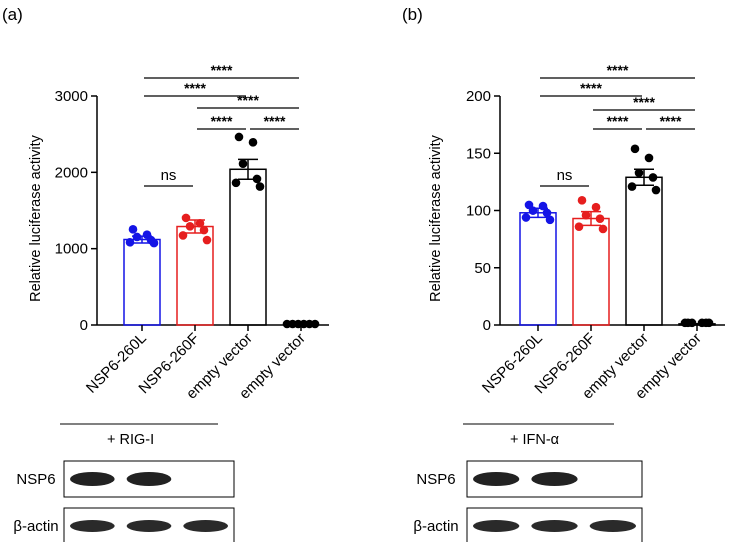 The image size is (735, 542). Describe the element at coordinates (478, 211) in the screenshot. I see `y-tick-label: 100` at that location.